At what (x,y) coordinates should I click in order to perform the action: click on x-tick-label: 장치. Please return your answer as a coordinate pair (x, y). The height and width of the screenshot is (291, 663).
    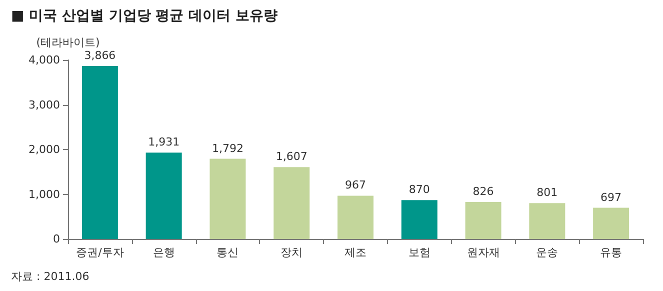
    Looking at the image, I should click on (291, 252).